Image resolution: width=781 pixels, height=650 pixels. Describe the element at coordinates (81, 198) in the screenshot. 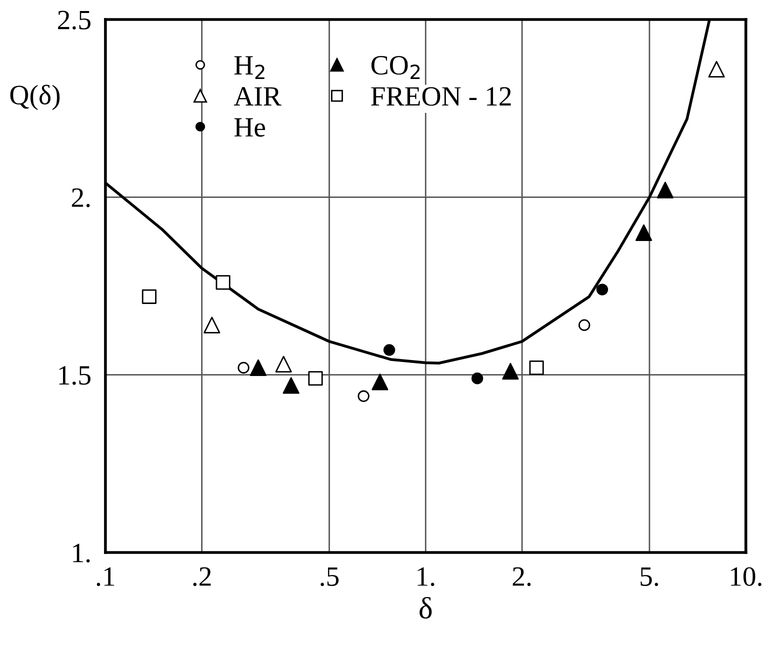

I see `y-tick-label: 2.` at that location.